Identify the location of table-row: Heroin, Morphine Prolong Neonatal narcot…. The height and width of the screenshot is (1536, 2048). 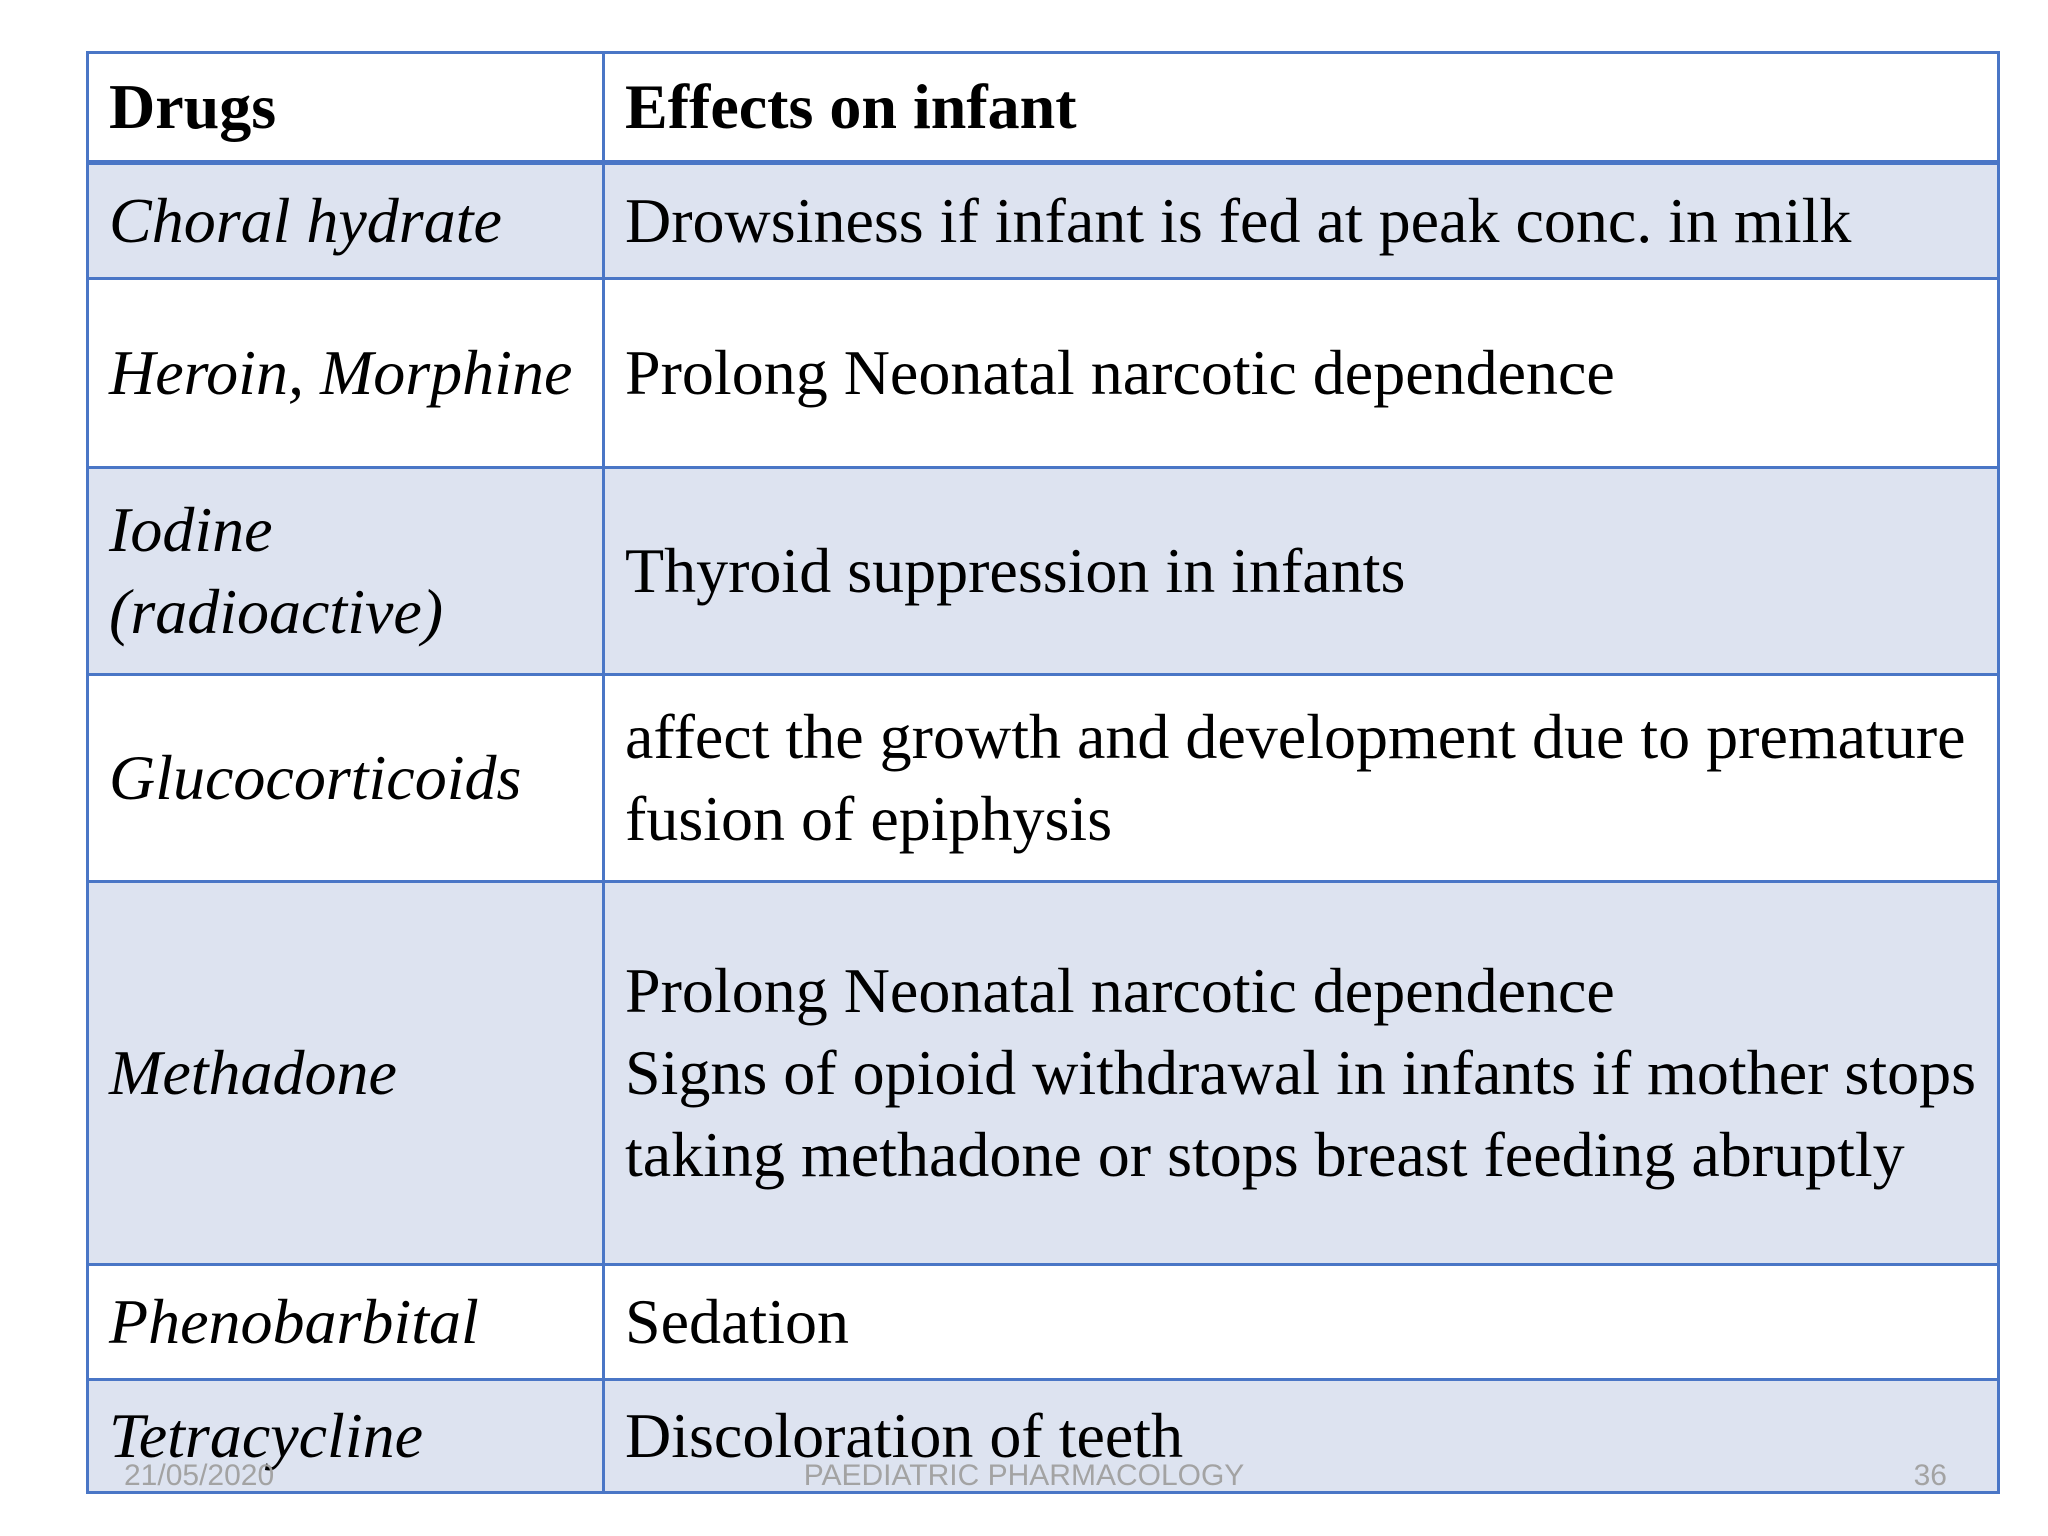
(1043, 373).